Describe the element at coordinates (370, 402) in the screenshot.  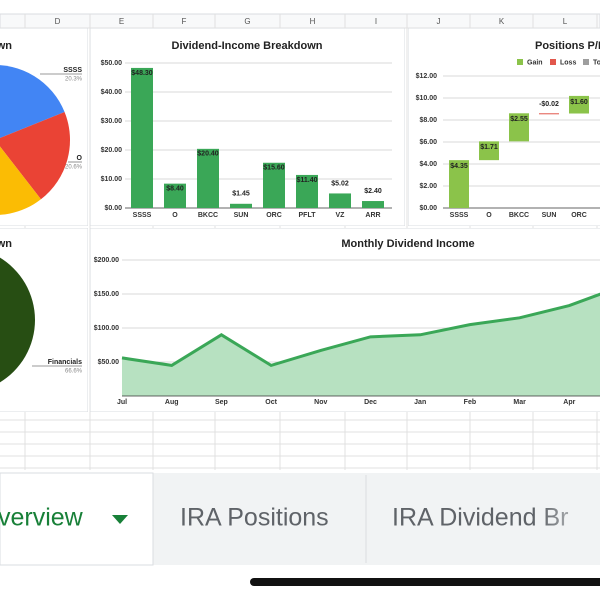
I see `x-tick-label: Dec` at that location.